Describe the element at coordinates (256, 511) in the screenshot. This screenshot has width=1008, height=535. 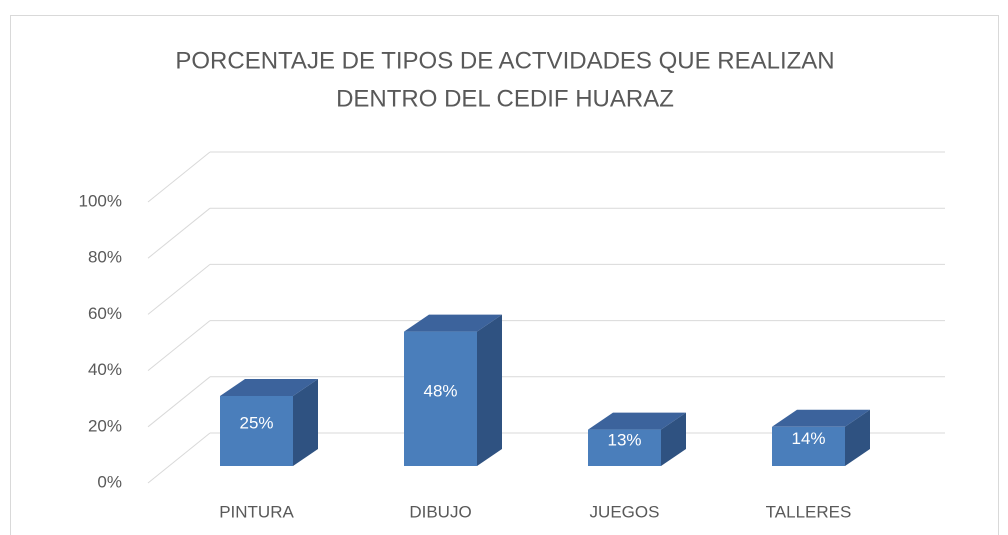
I see `x-tick-label: PINTURA` at that location.